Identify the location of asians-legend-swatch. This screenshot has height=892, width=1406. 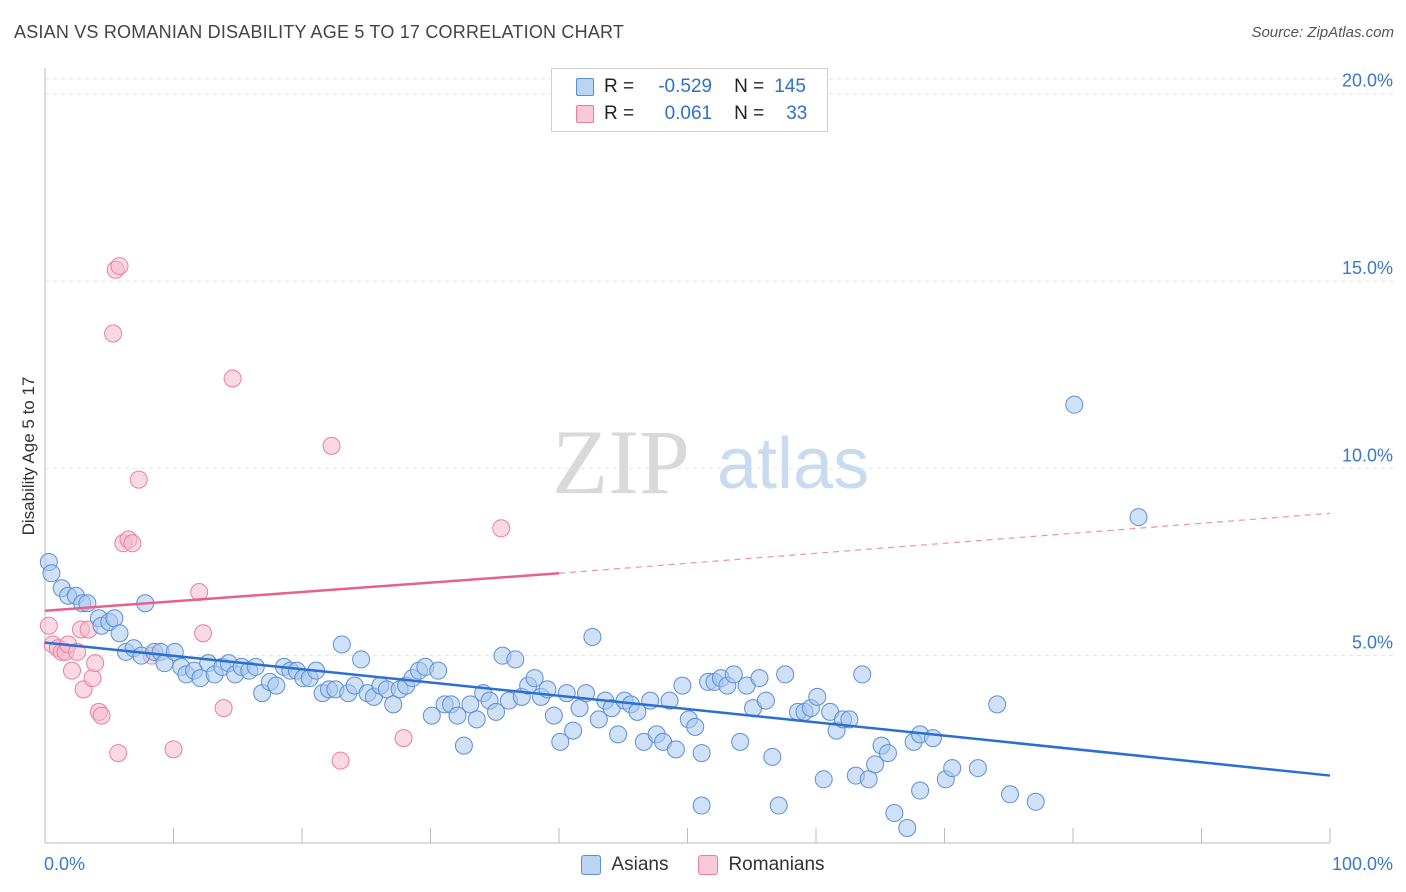
(591, 865).